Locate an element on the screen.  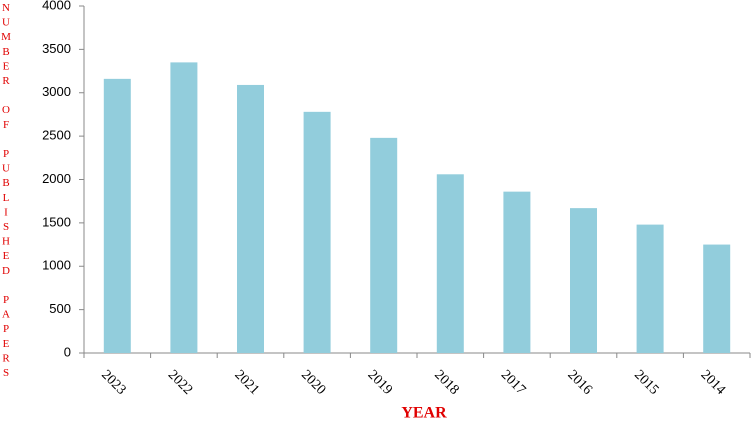
x-axis-title: YEAR is located at coordinates (424, 413).